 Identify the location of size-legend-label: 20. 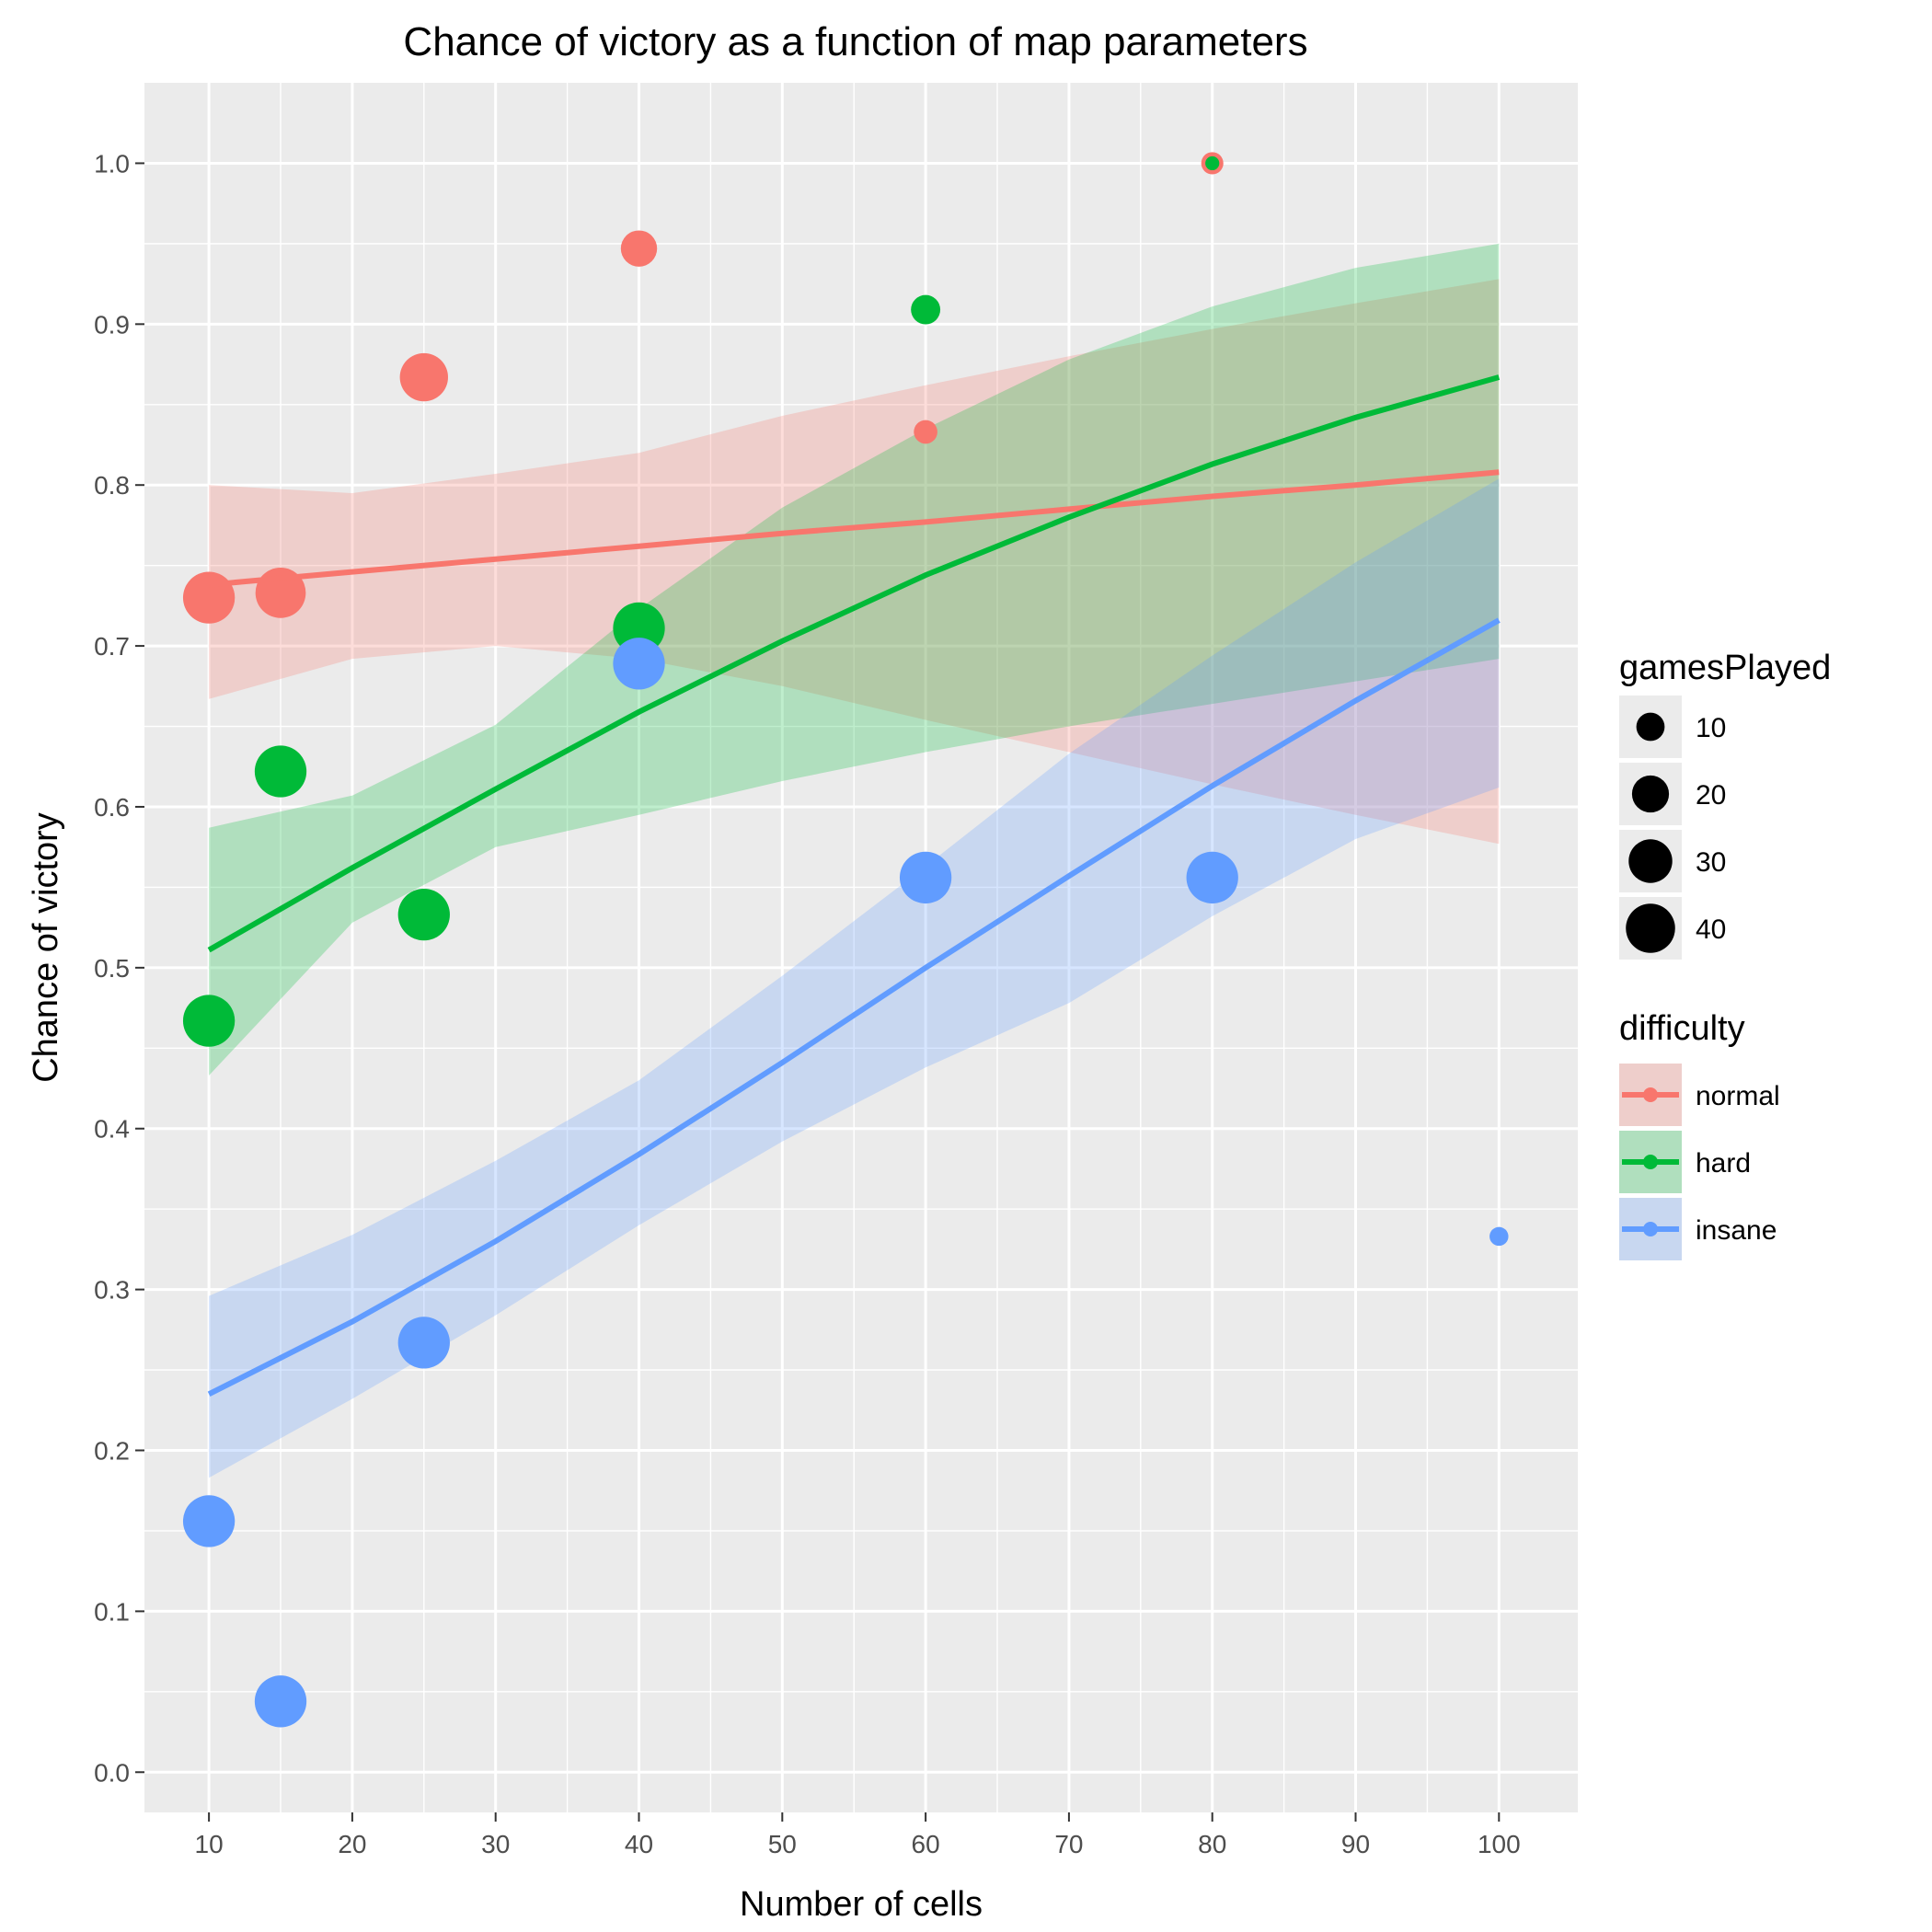
(1711, 795).